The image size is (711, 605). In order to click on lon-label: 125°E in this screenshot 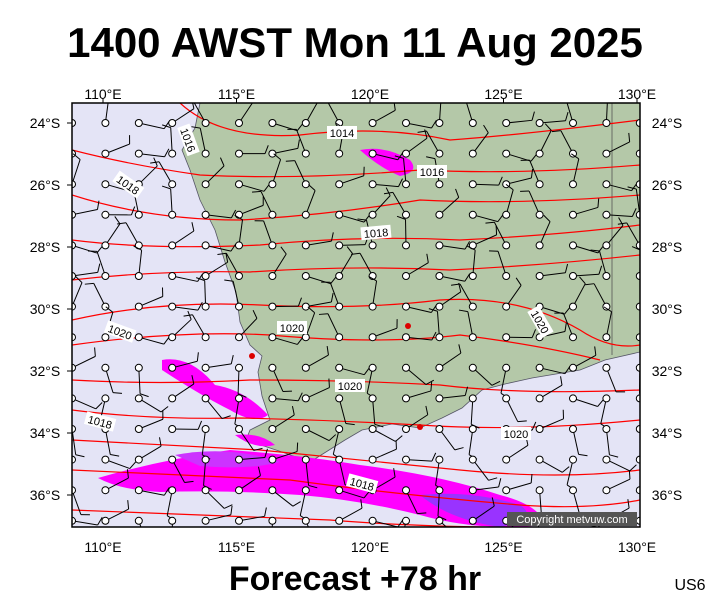, I will do `click(503, 547)`.